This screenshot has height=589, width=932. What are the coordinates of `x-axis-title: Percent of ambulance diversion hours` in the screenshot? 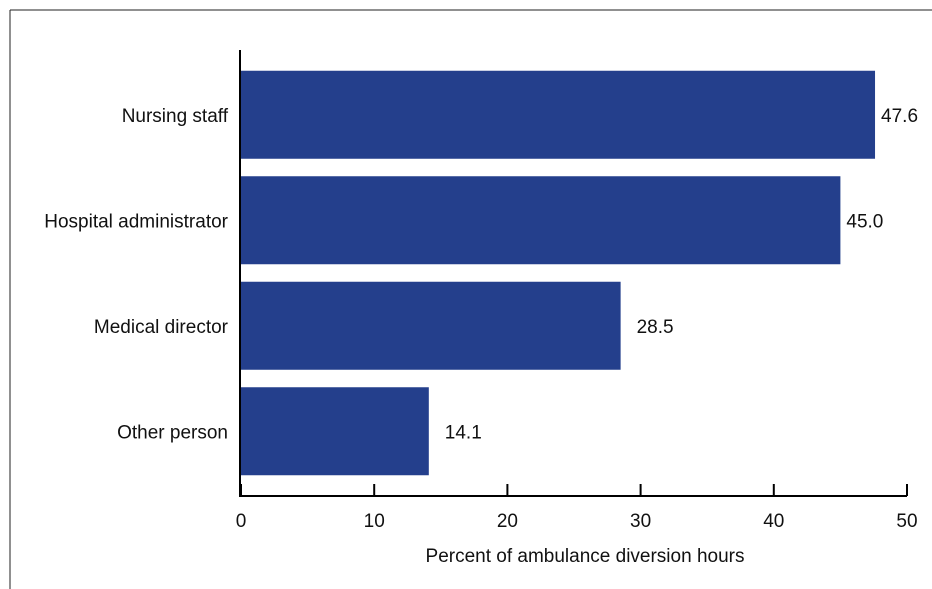 It's located at (585, 556).